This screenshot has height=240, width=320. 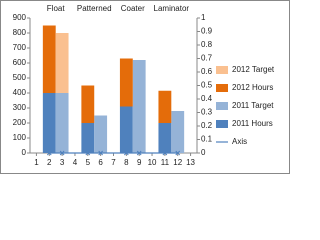 I want to click on x-tick-label: 13, so click(x=190, y=162).